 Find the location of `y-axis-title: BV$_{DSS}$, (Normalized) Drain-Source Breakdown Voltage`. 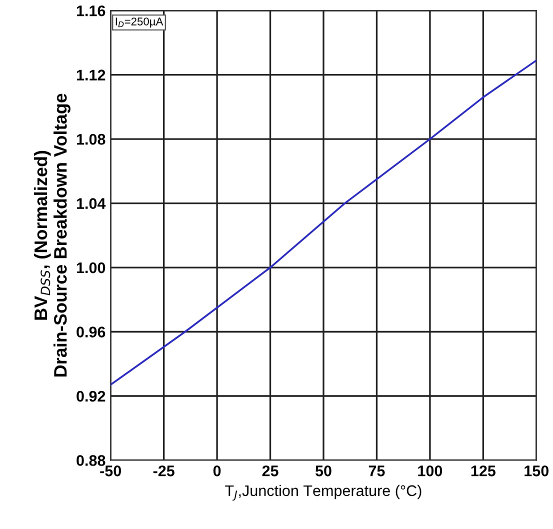

y-axis-title: BV$_{DSS}$, (Normalized) Drain-Source Breakdown Voltage is located at coordinates (52, 235).